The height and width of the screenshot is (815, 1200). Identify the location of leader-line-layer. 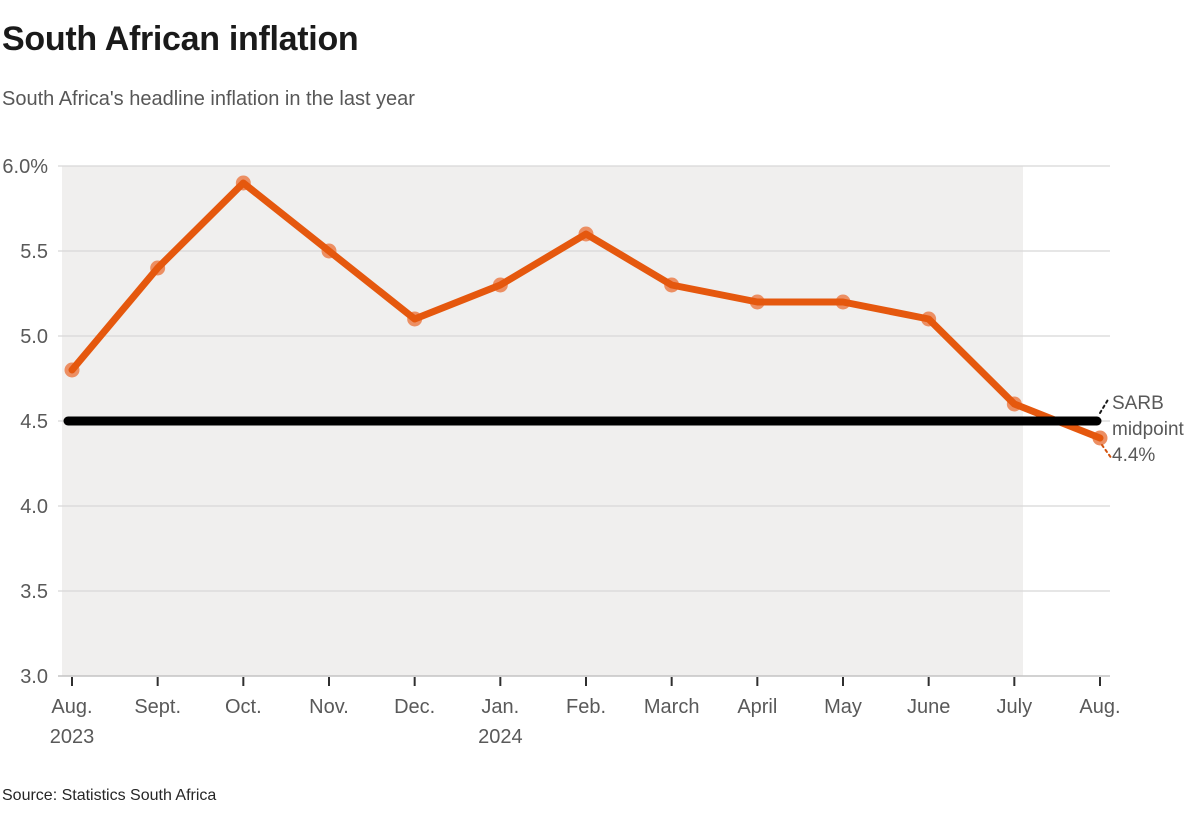
(1106, 428).